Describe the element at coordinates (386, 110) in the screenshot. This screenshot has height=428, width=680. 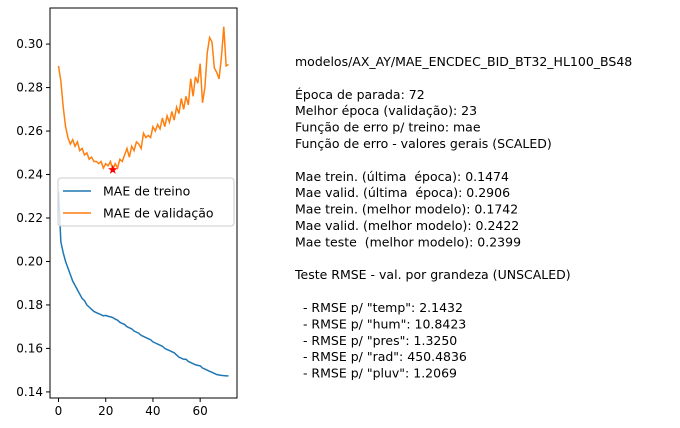
I see `info-line: Melhor época (validação): 23` at that location.